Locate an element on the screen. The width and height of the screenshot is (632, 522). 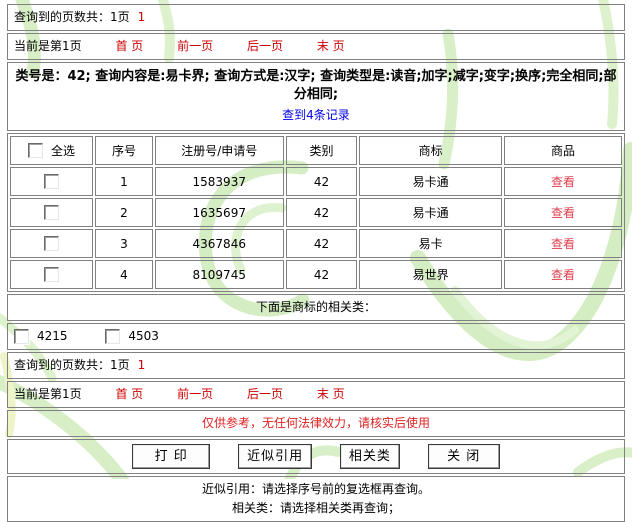
select-all-header: 全选 is located at coordinates (52, 150).